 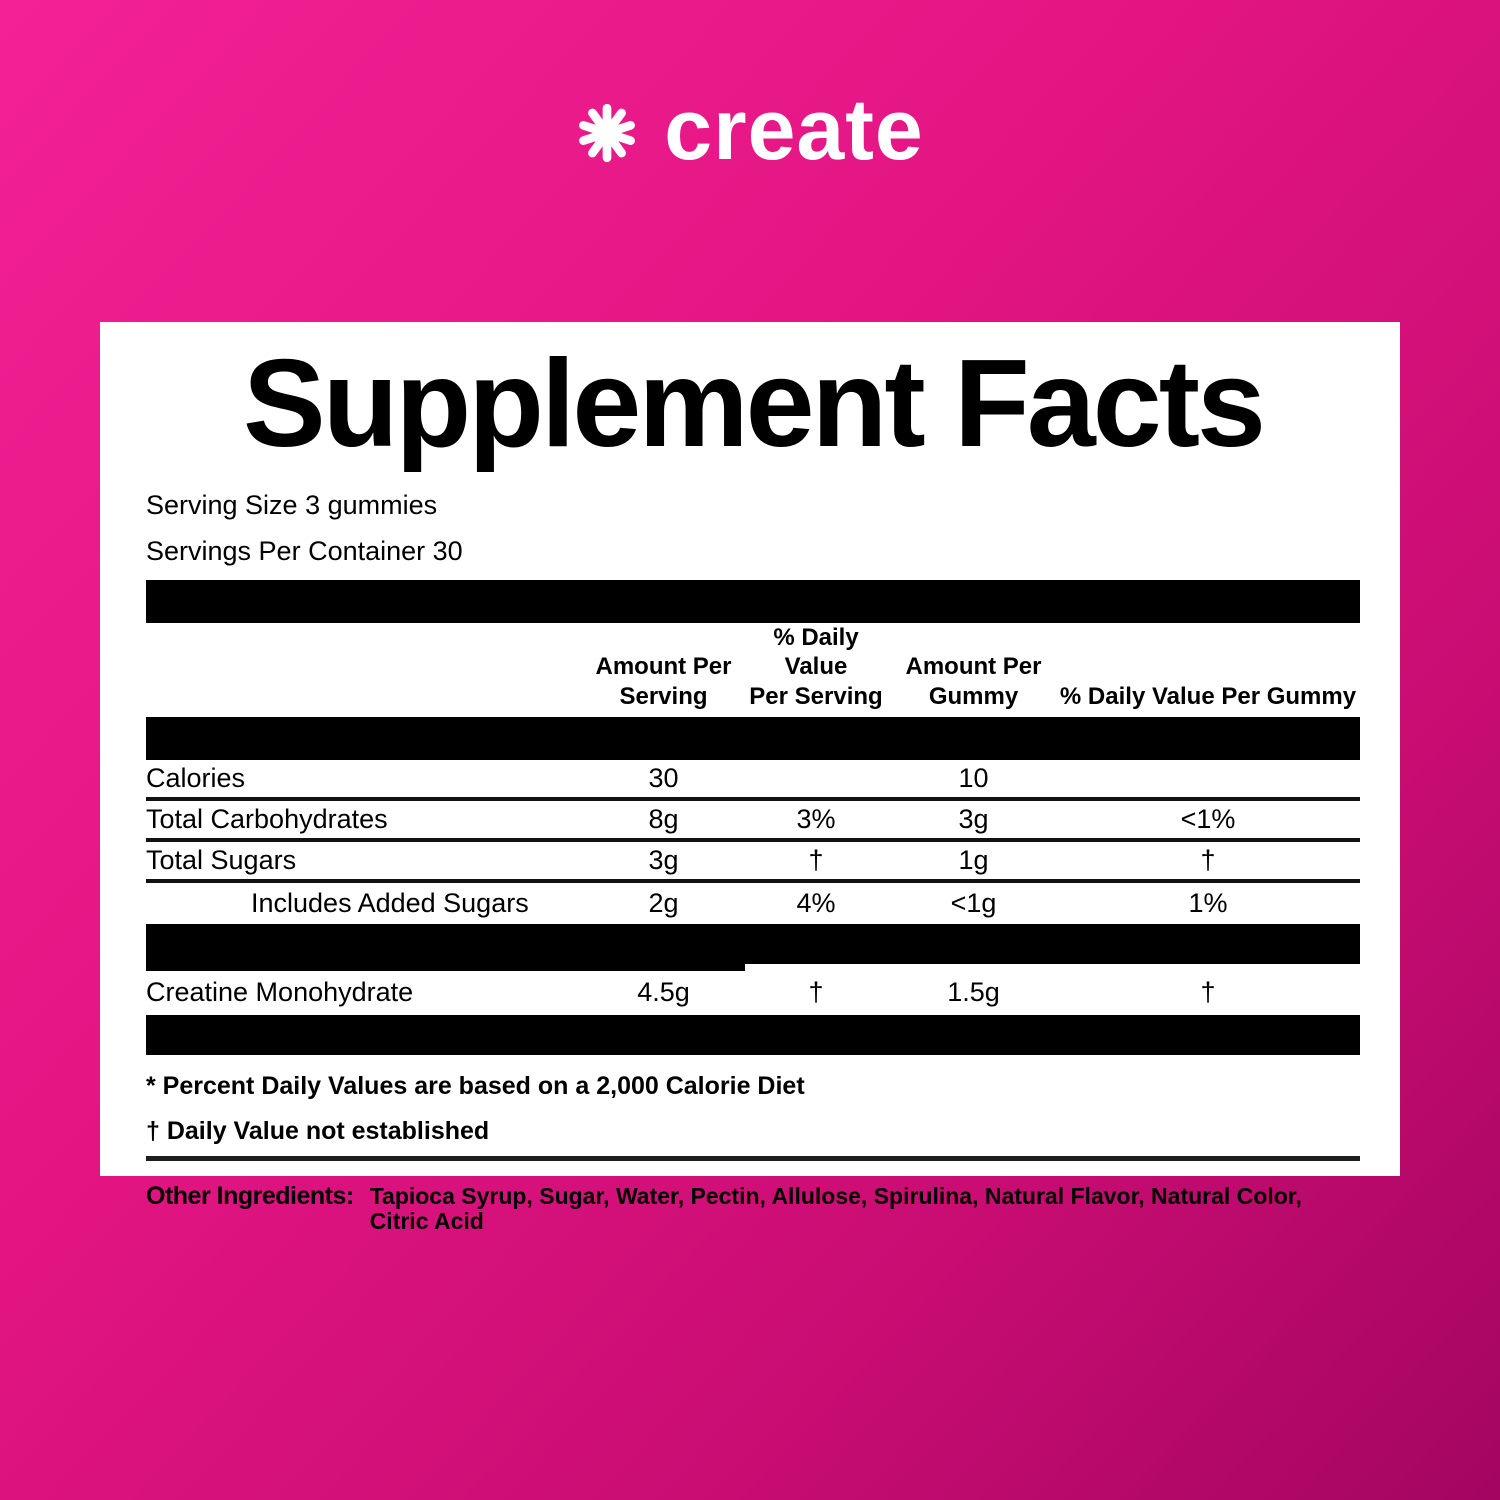 I want to click on row-name: Total Carbohydrates, so click(x=267, y=818).